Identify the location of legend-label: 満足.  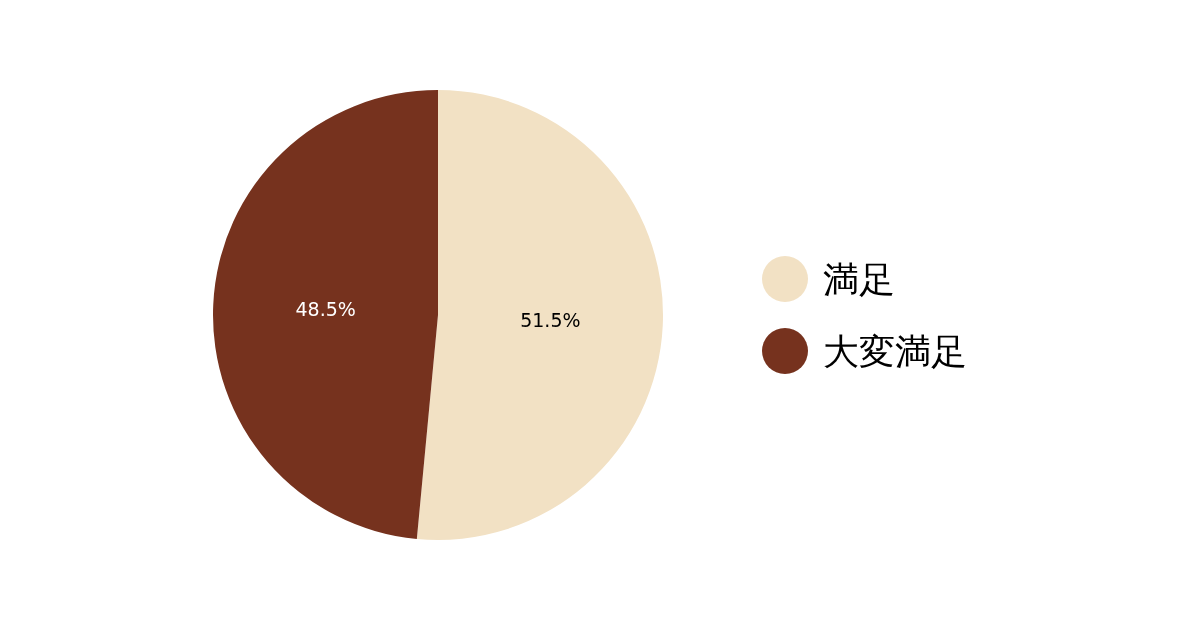
(859, 279).